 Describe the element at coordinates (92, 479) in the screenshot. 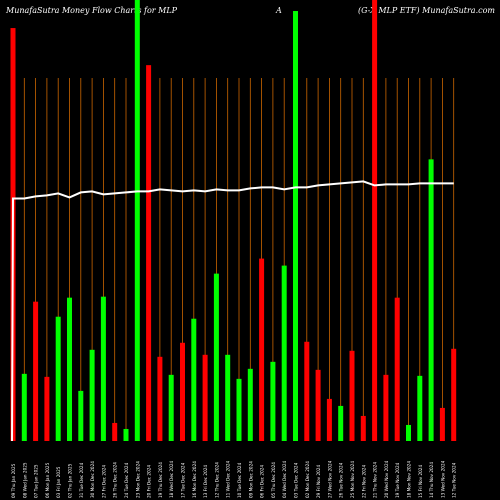

I see `tick-label: 30 Mon Dec 2024` at that location.